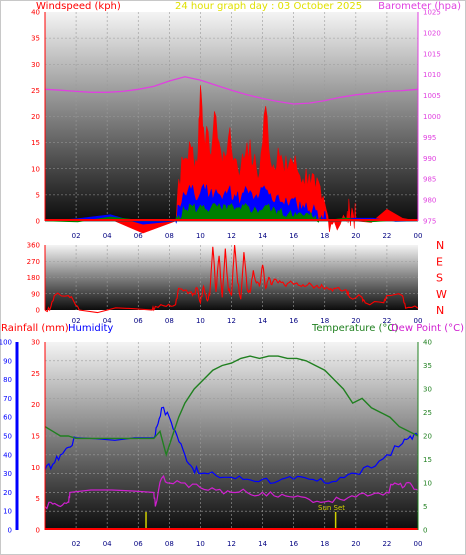  Describe the element at coordinates (169, 544) in the screenshot. I see `2-x-tick: 08` at that location.